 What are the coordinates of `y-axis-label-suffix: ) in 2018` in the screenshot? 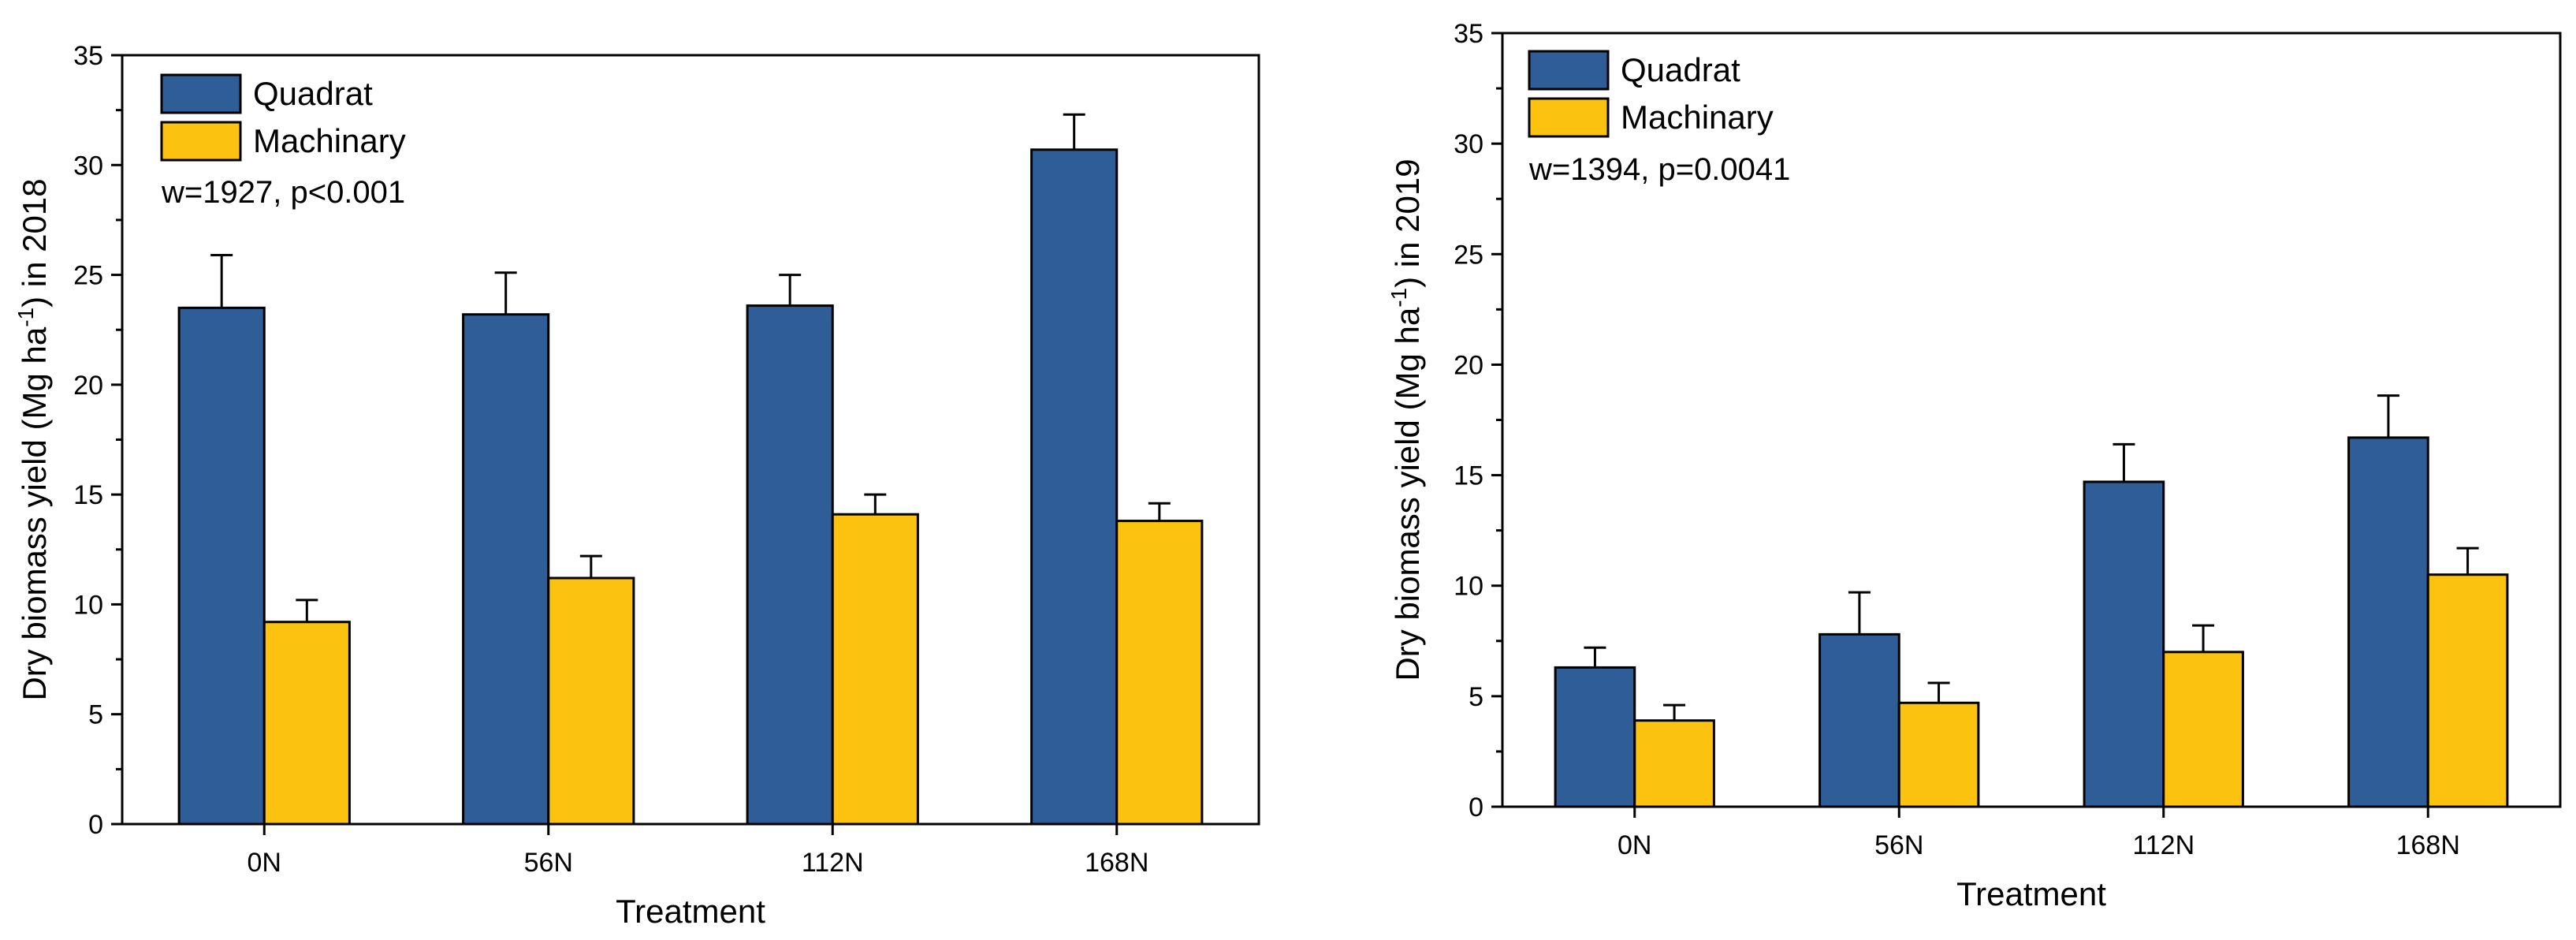 It's located at (34, 242).